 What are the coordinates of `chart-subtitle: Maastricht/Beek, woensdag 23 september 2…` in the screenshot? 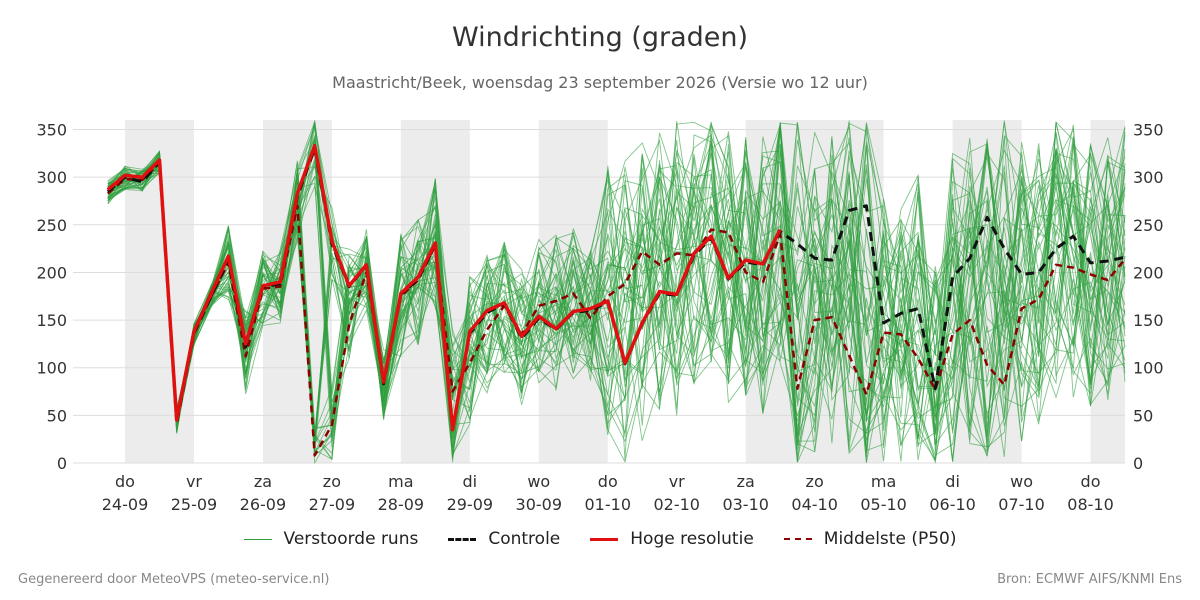 It's located at (600, 82).